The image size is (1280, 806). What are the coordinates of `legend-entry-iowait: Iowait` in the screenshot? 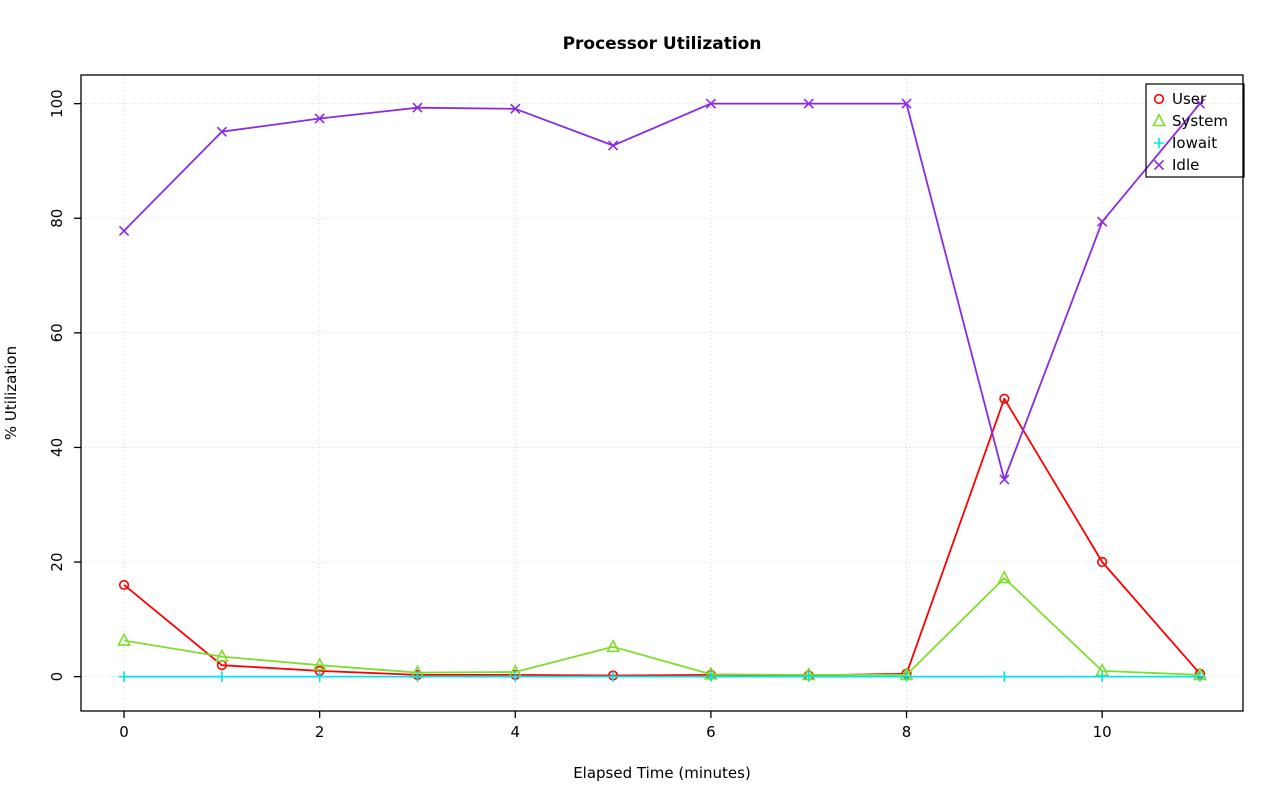 It's located at (1185, 143).